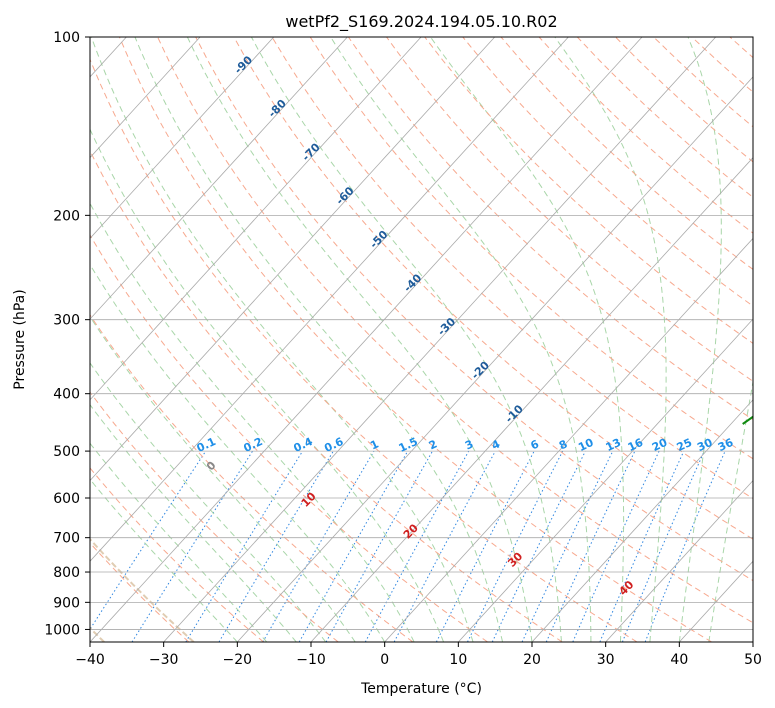  I want to click on x-tick-label: 20, so click(532, 660).